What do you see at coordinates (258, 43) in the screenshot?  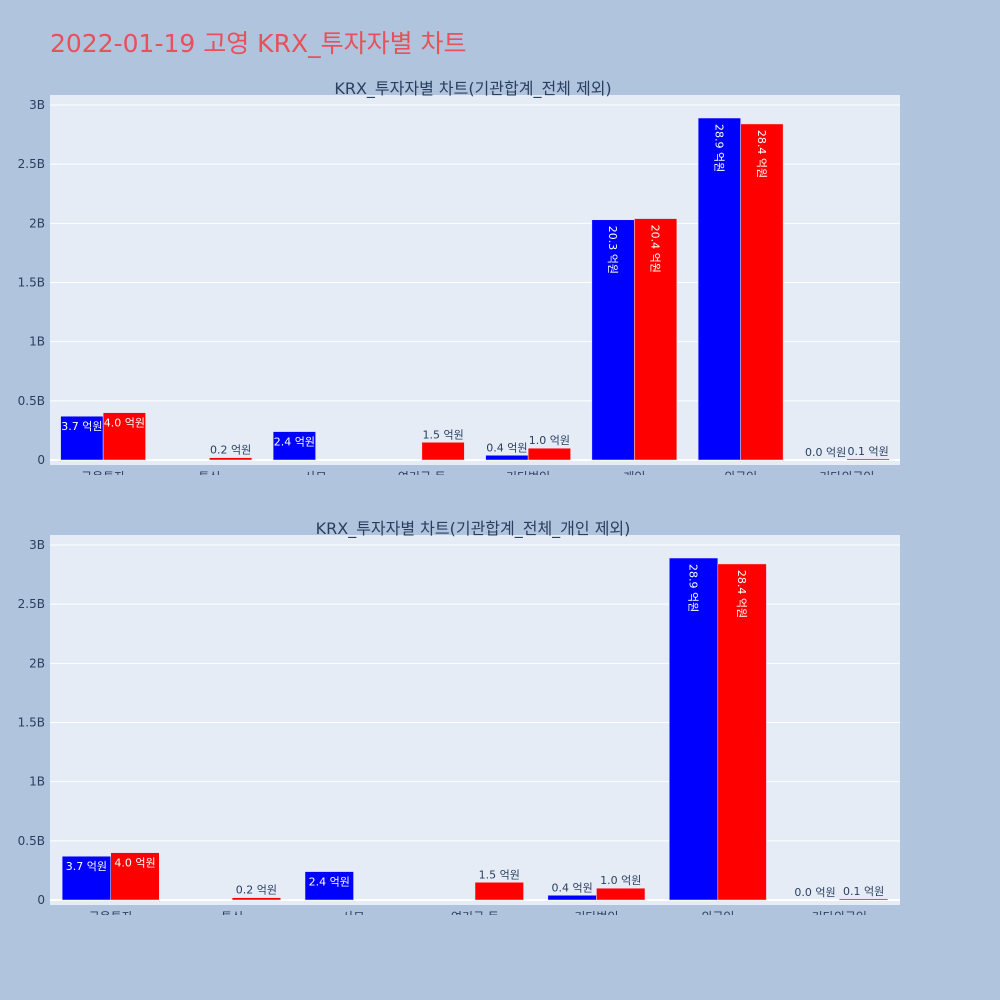 I see `page-title: 2022-01-19 고영 KRX_투자자별 차트` at bounding box center [258, 43].